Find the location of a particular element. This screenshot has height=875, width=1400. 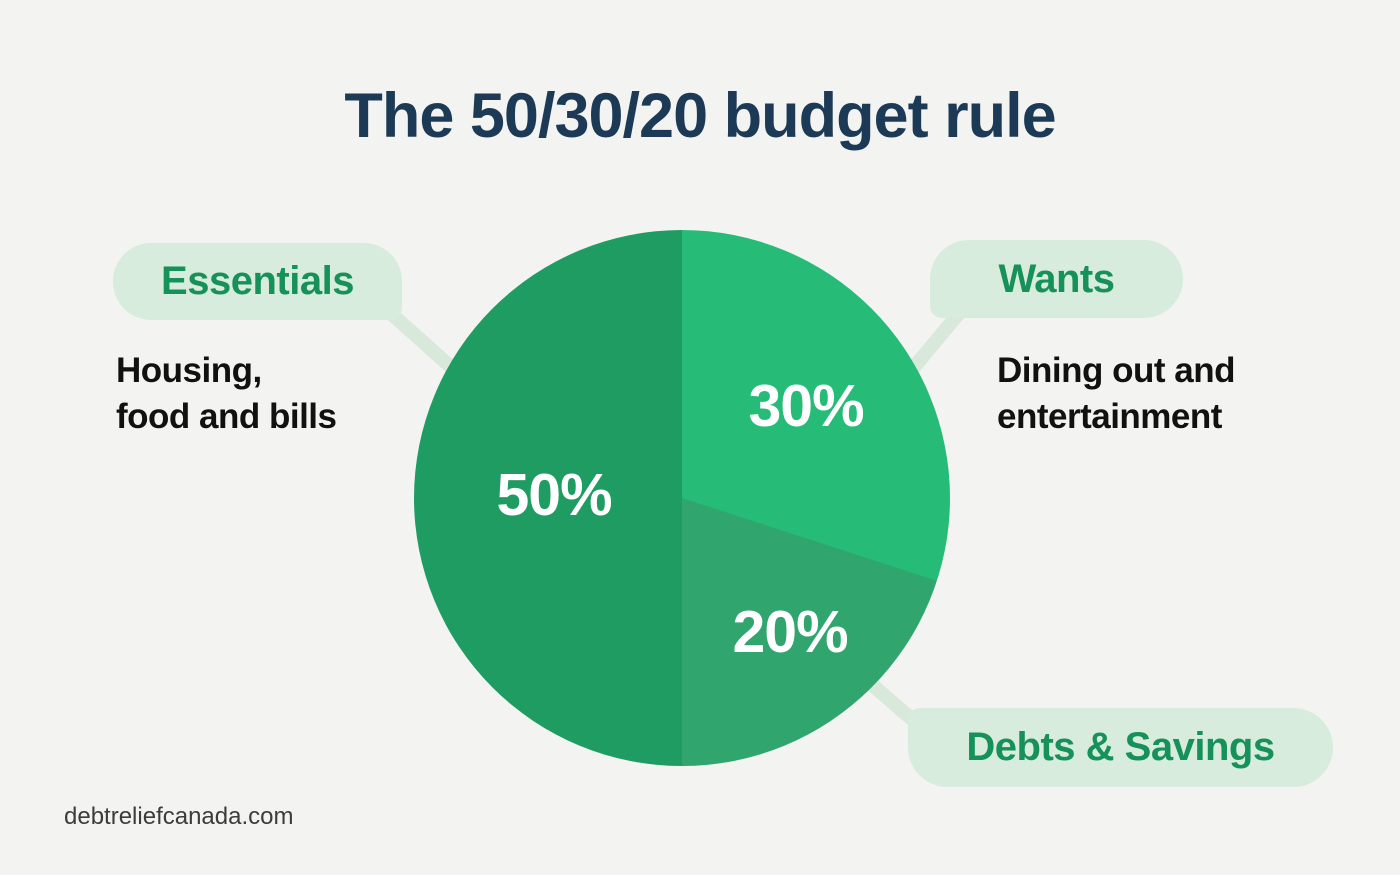

debts-savings-pill: Debts & Savings is located at coordinates (1120, 747).